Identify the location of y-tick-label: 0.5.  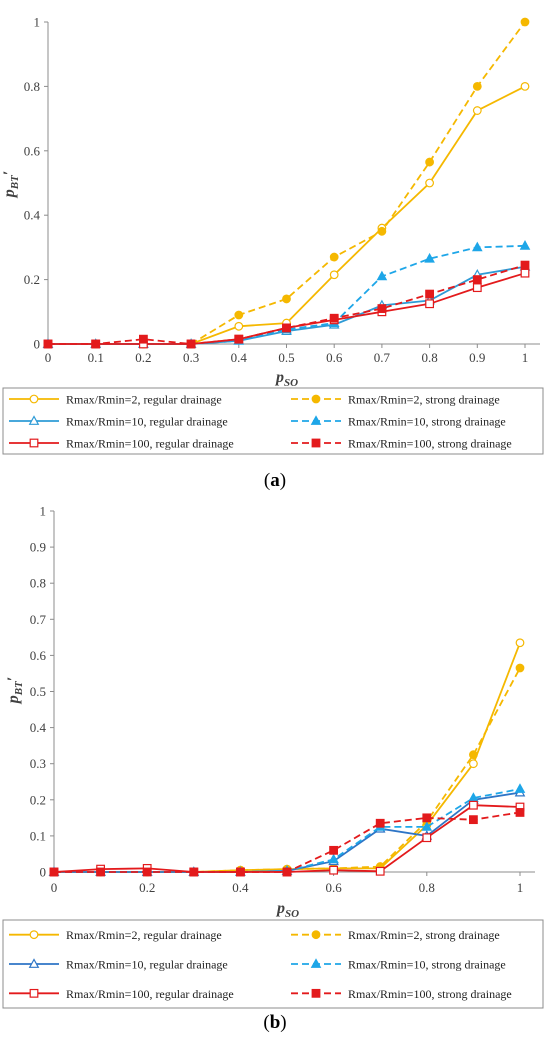
(38, 691).